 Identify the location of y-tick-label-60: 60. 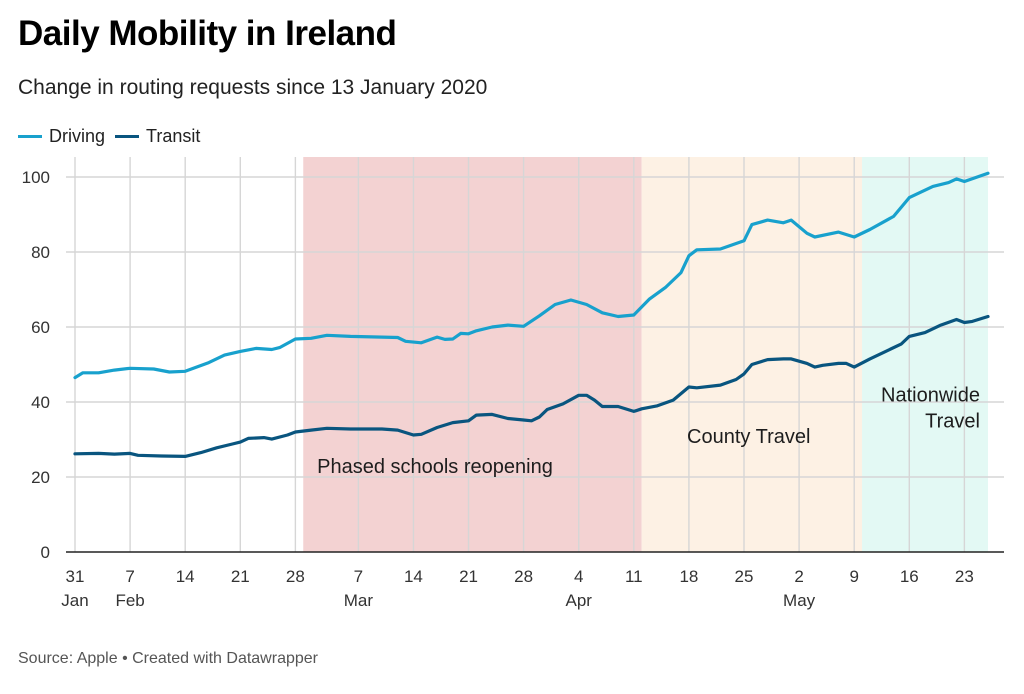
(40, 327).